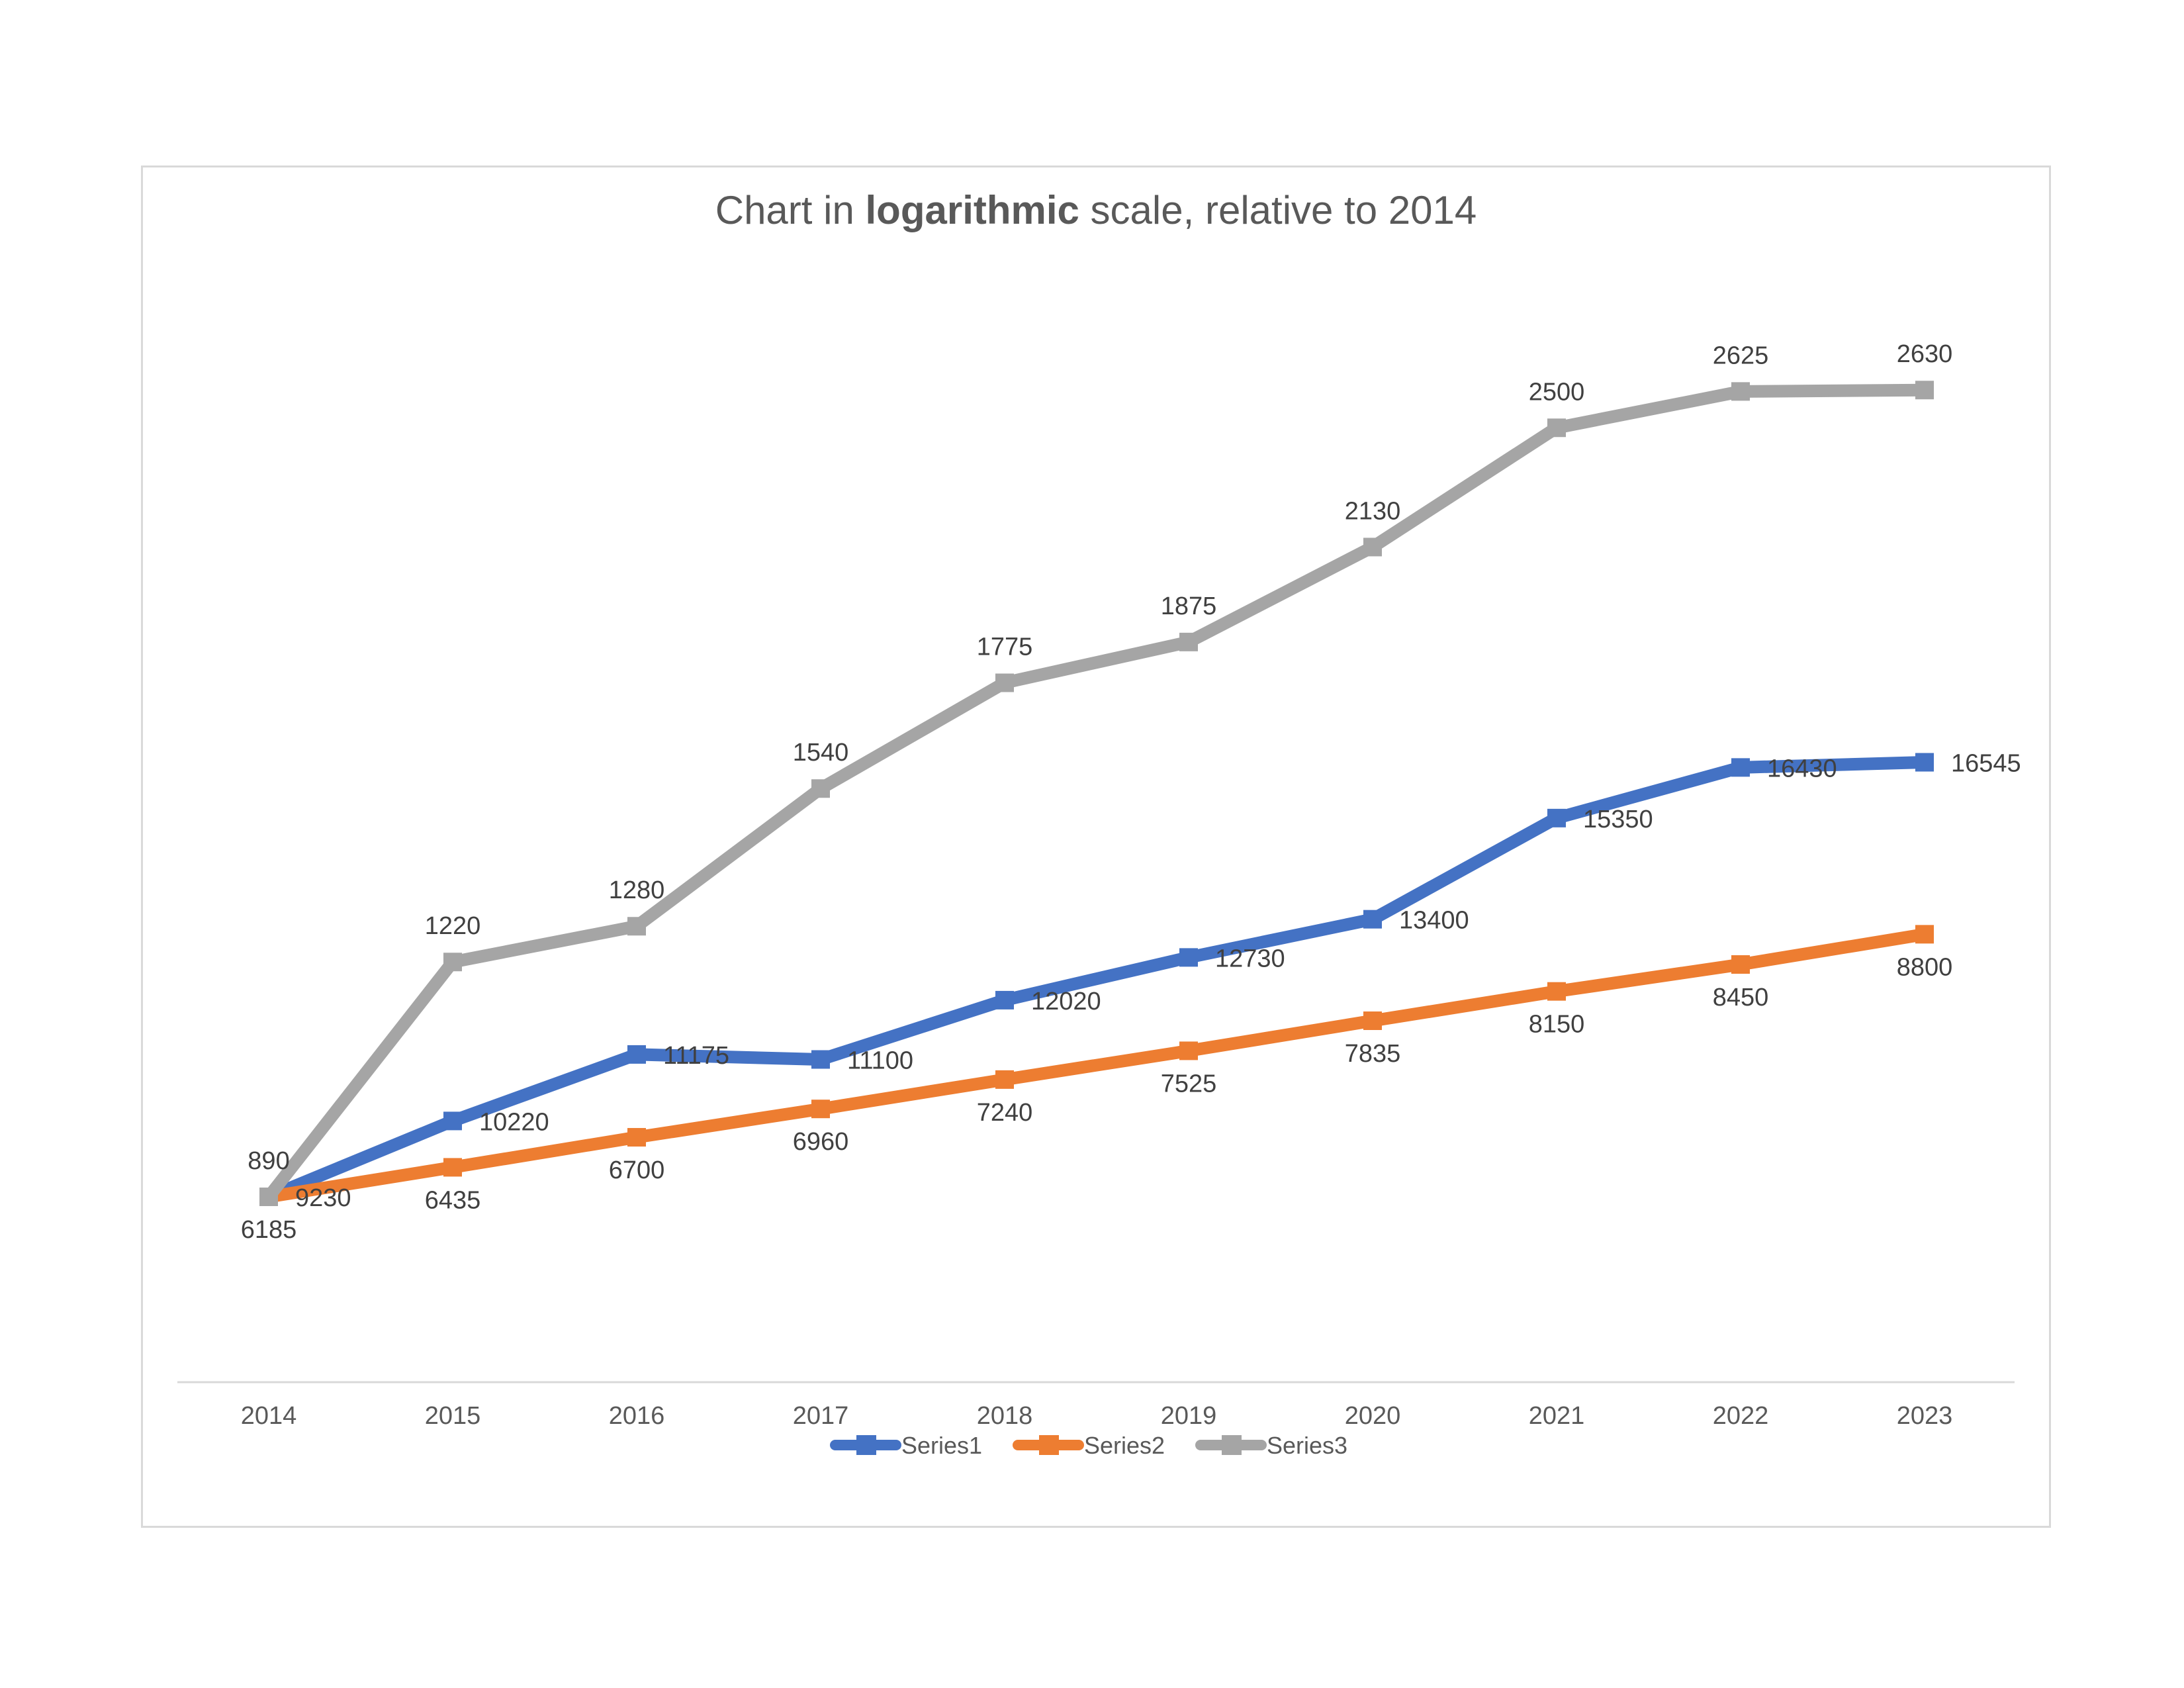  Describe the element at coordinates (1278, 210) in the screenshot. I see `chart-title-part: scale, relative to 2014` at that location.